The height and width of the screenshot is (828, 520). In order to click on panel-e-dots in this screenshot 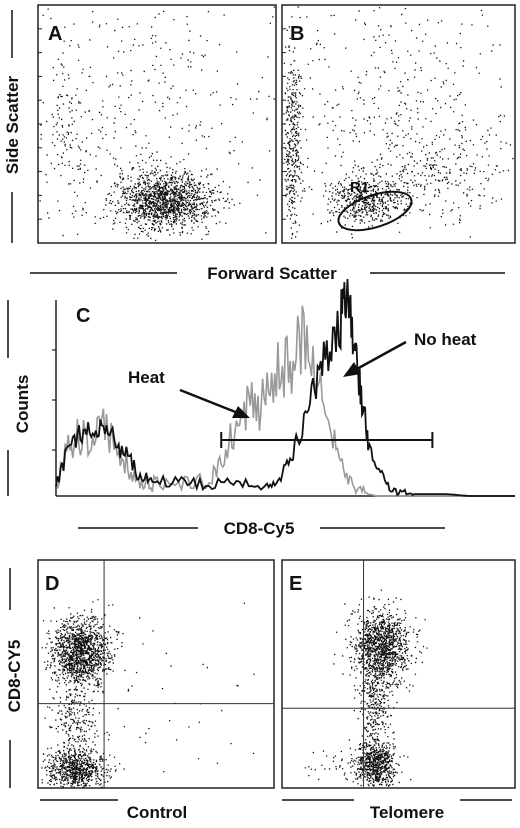, I will do `click(366, 688)`.